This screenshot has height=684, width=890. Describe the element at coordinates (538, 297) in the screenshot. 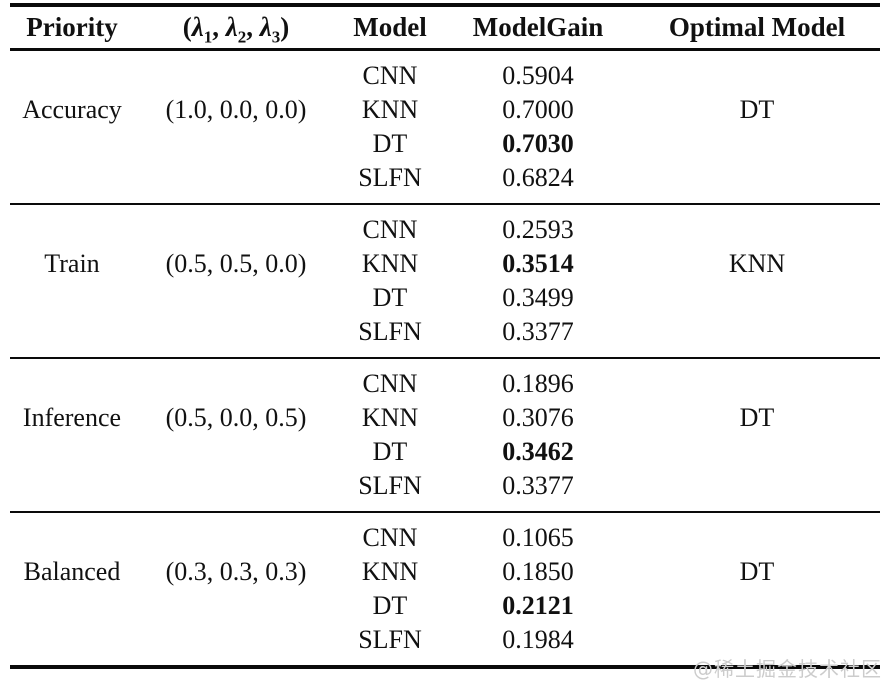

I see `gain-cell: 0.3499` at that location.